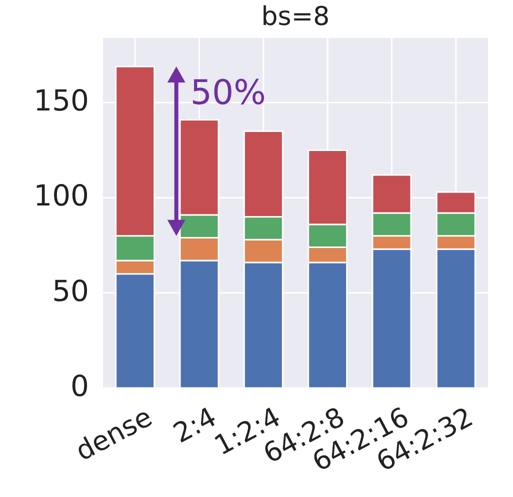 Image resolution: width=513 pixels, height=497 pixels. Describe the element at coordinates (79, 385) in the screenshot. I see `y-tick-label: 0` at that location.